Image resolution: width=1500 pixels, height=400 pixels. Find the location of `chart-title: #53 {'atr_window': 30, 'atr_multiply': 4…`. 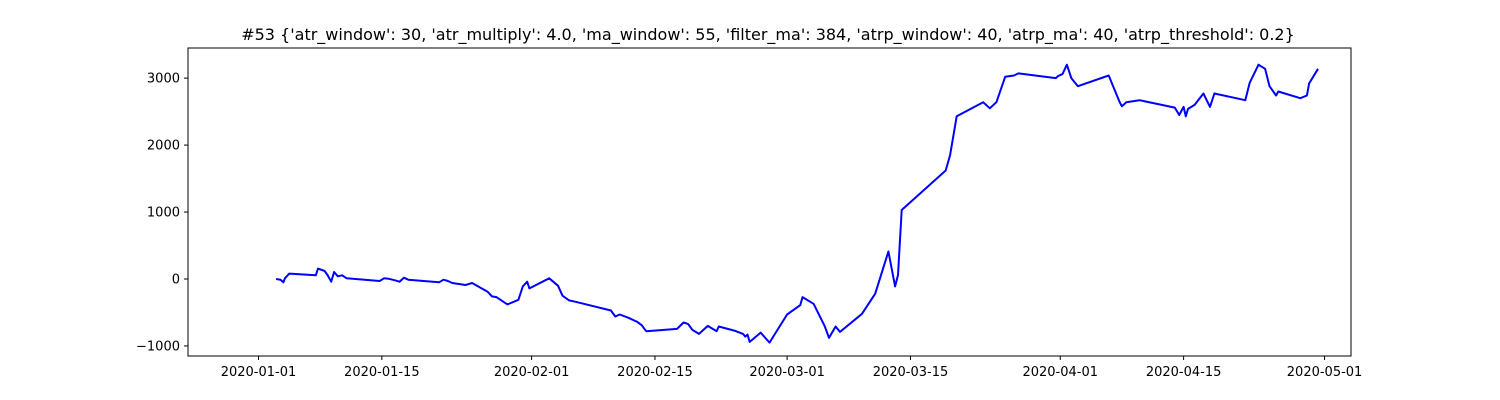

chart-title: #53 {'atr_window': 30, 'atr_multiply': 4… is located at coordinates (768, 35).